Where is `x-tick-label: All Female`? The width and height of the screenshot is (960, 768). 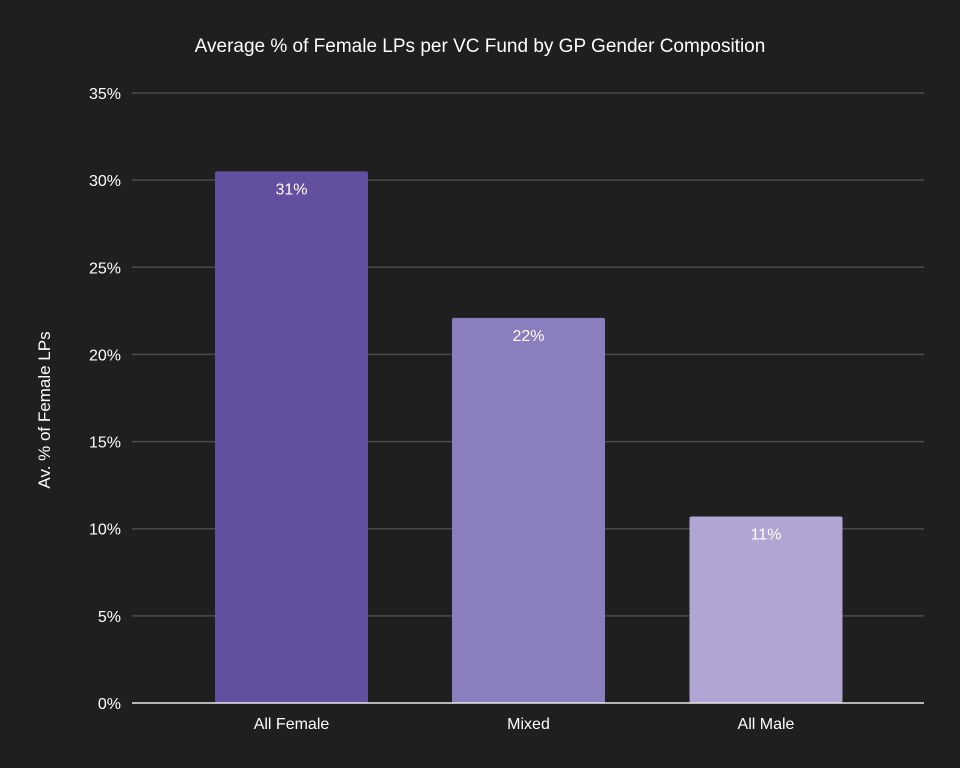
x-tick-label: All Female is located at coordinates (292, 724).